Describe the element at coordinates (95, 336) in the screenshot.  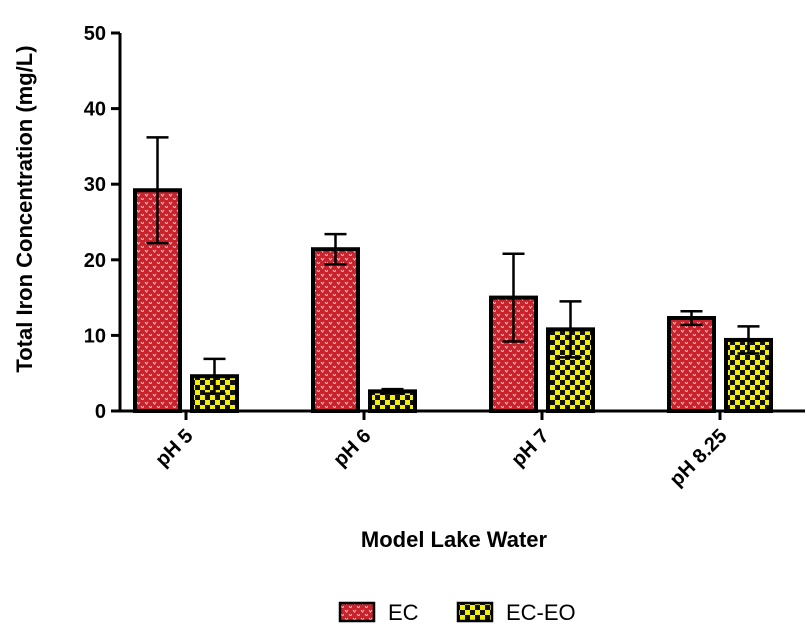
I see `y-tick-label: 10` at that location.